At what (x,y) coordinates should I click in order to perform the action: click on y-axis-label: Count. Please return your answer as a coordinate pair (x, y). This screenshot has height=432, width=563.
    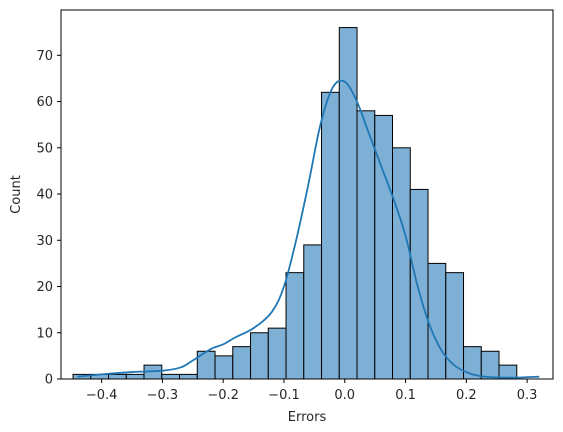
    Looking at the image, I should click on (16, 194).